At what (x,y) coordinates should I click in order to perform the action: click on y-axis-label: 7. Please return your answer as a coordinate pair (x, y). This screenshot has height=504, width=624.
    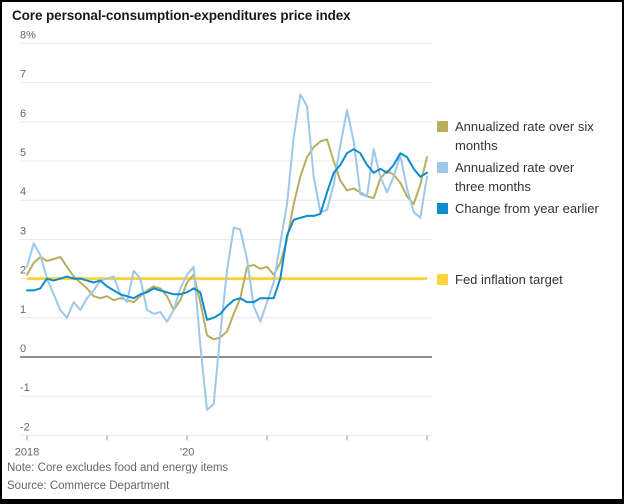
    Looking at the image, I should click on (23, 75).